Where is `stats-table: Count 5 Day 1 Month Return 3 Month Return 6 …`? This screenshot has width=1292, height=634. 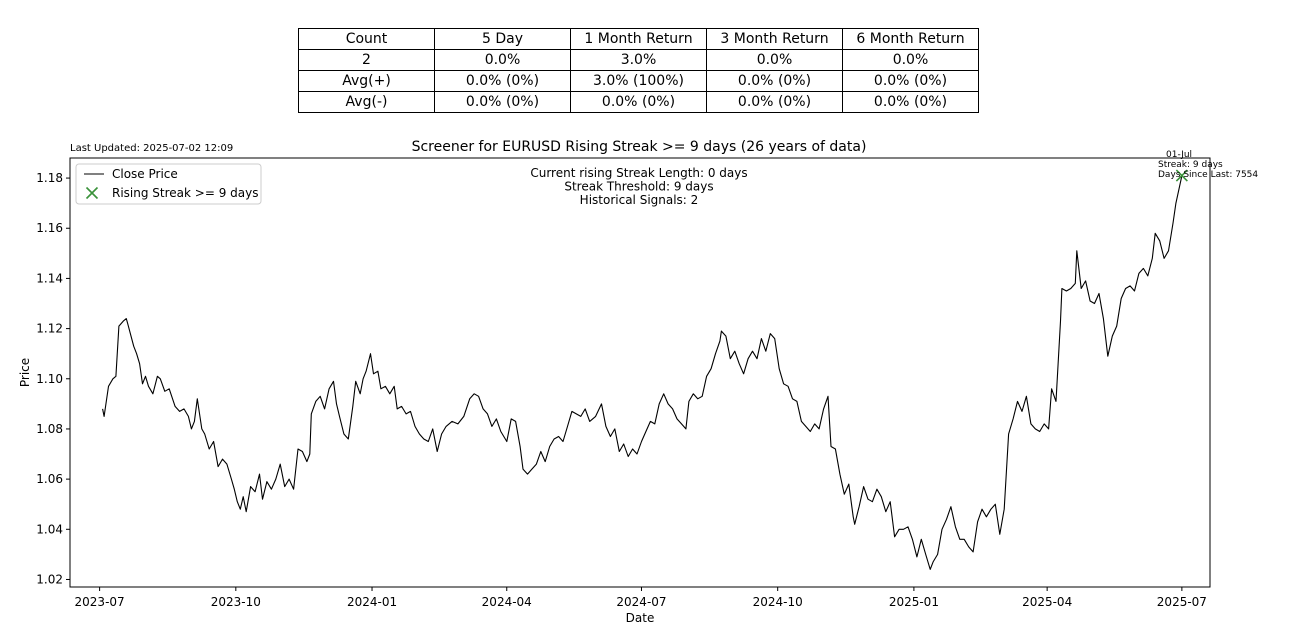 stats-table: Count 5 Day 1 Month Return 3 Month Return 6 … is located at coordinates (638, 70).